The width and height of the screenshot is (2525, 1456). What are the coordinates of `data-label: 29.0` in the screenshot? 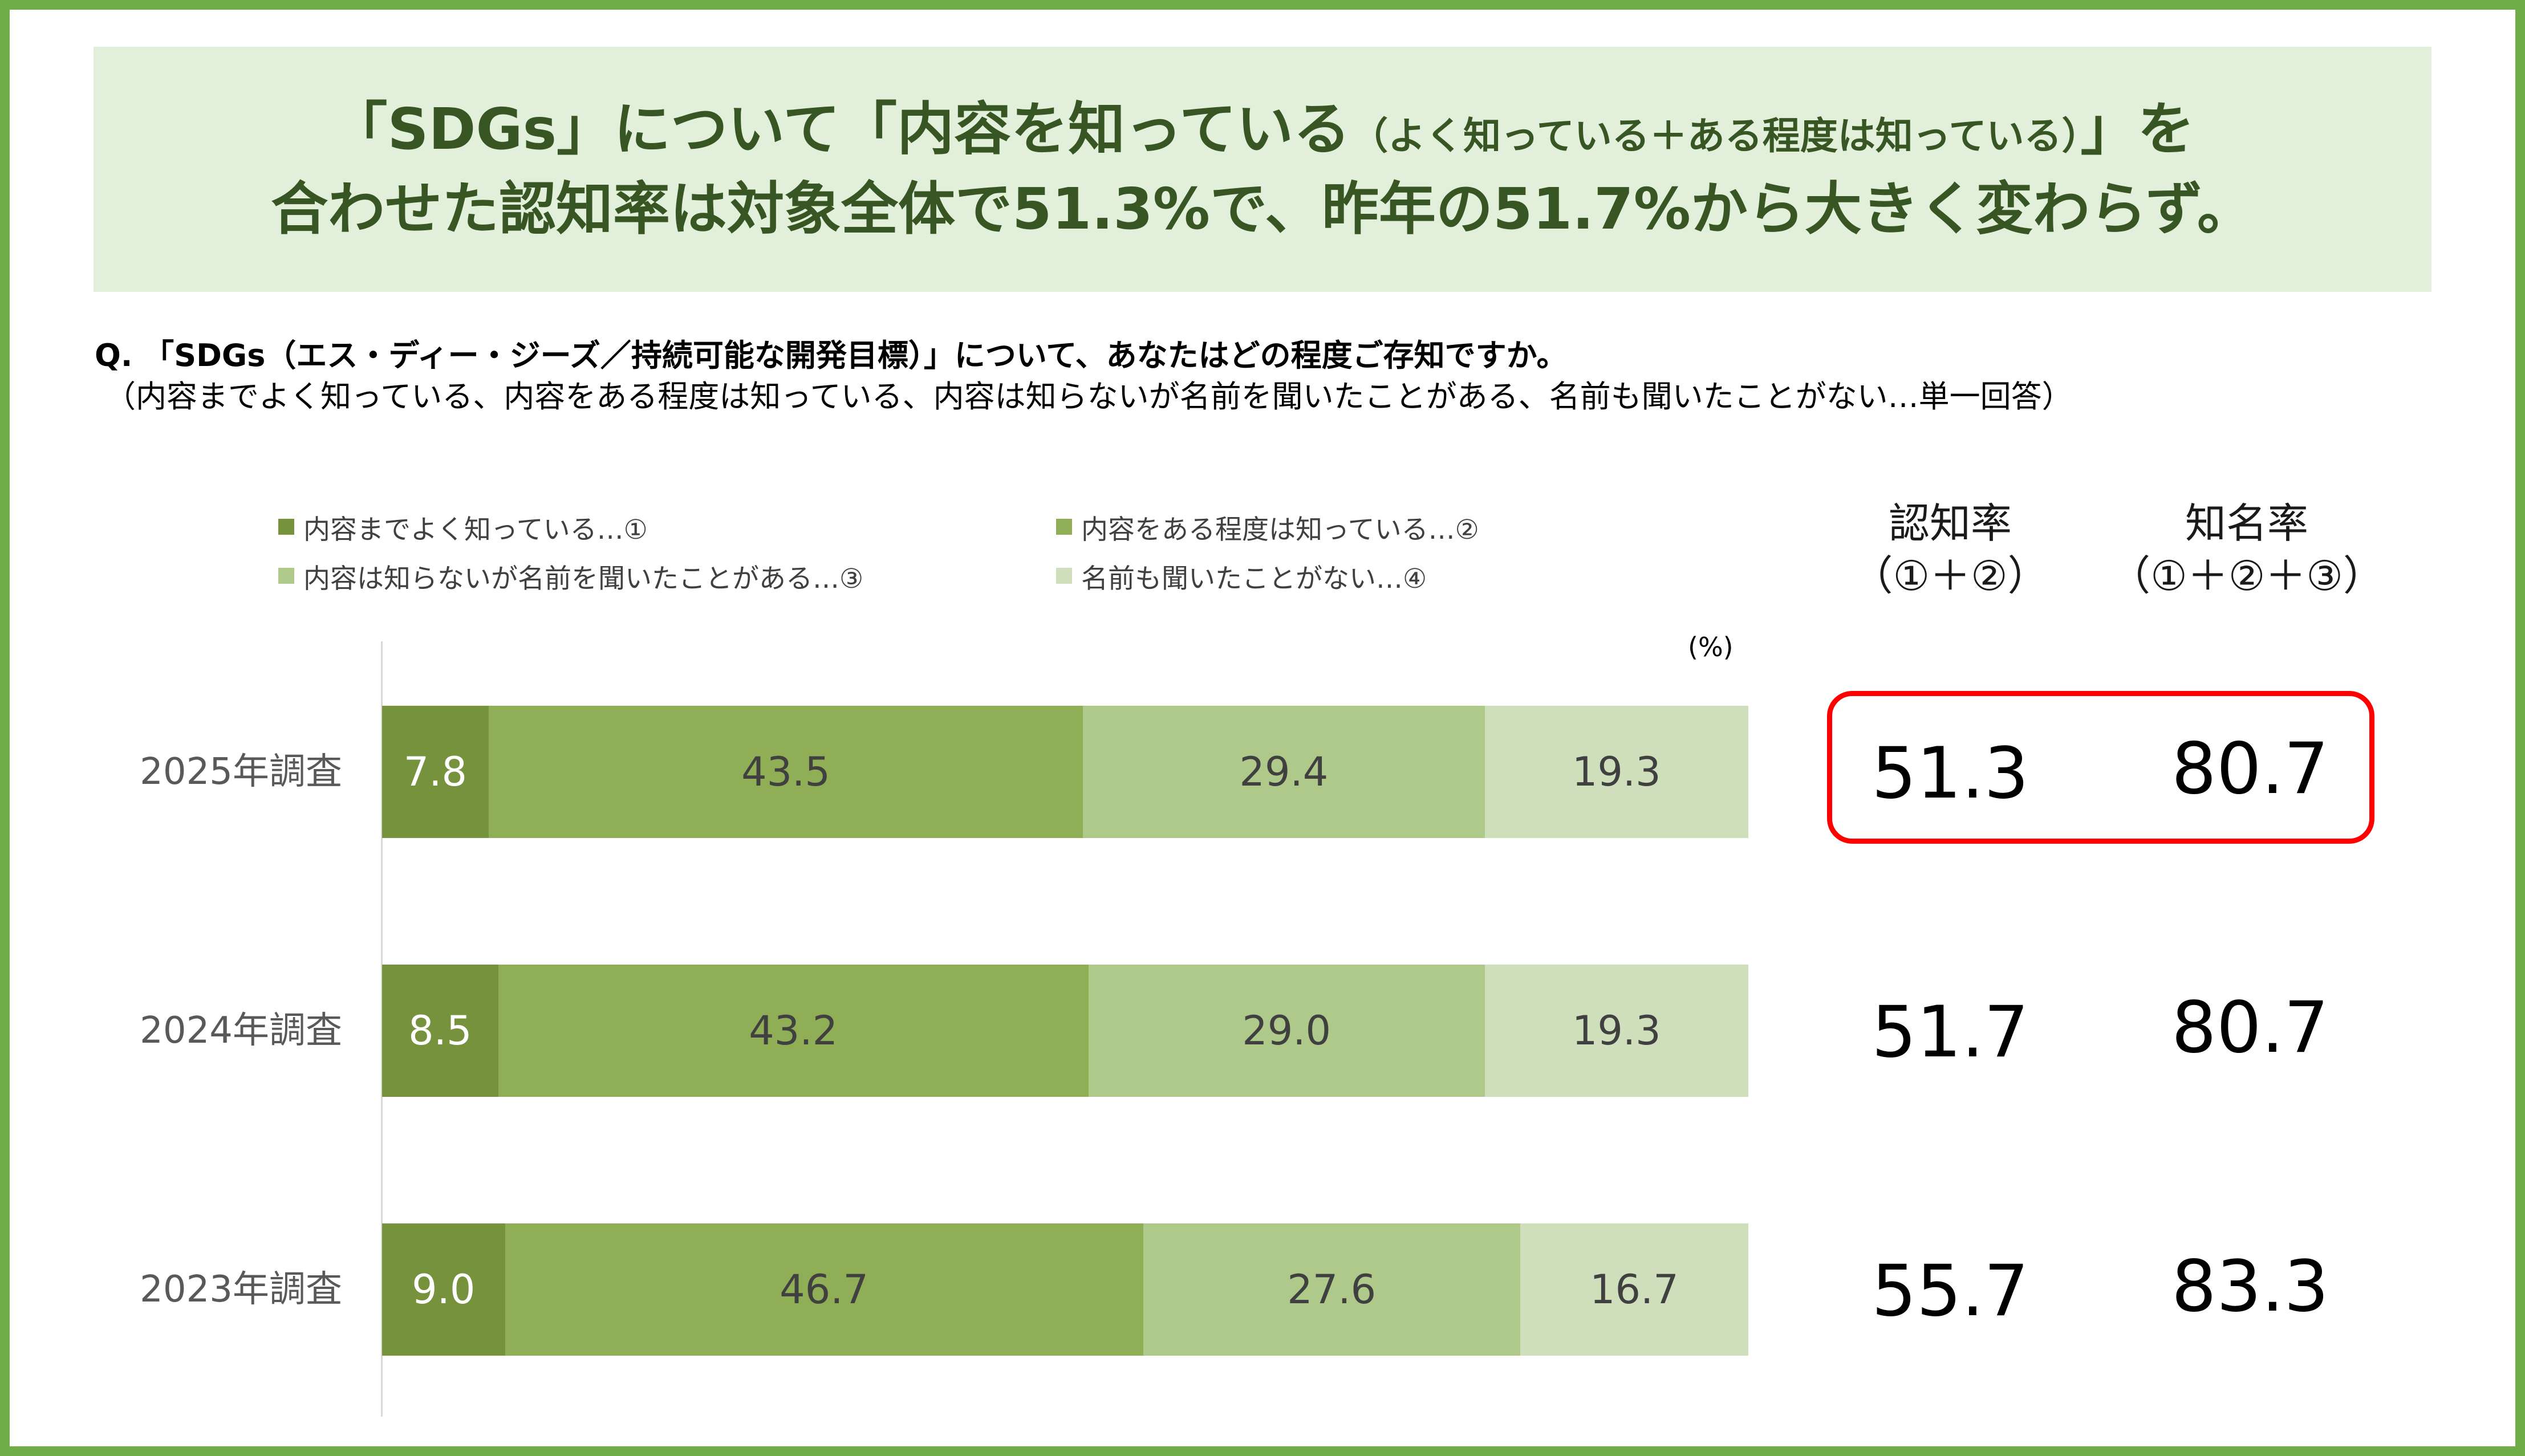 It's located at (1286, 1030).